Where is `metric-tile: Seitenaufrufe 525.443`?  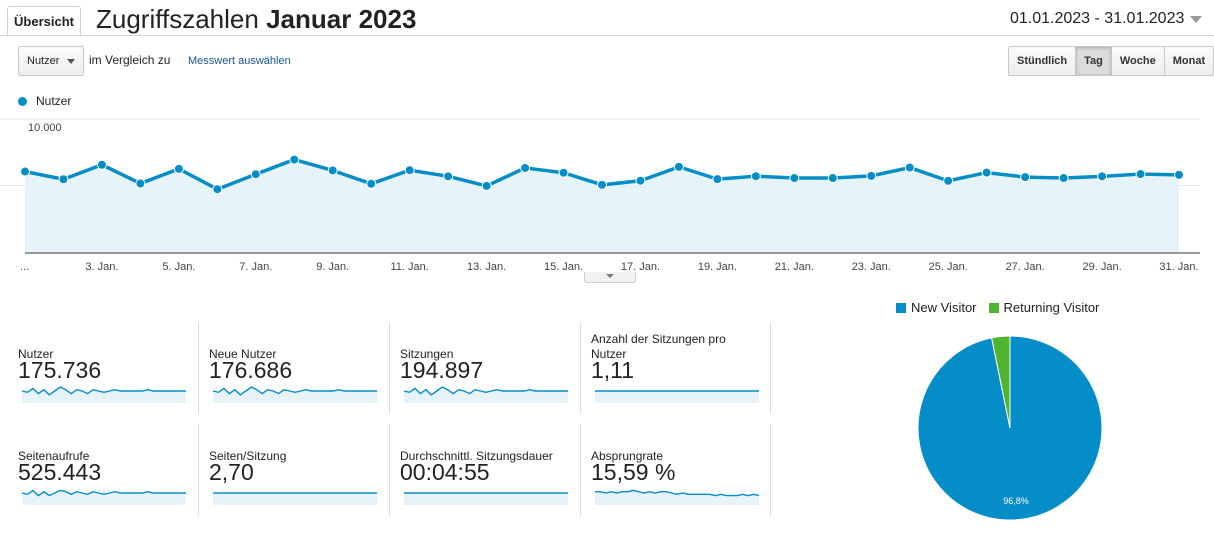 metric-tile: Seitenaufrufe 525.443 is located at coordinates (103, 469).